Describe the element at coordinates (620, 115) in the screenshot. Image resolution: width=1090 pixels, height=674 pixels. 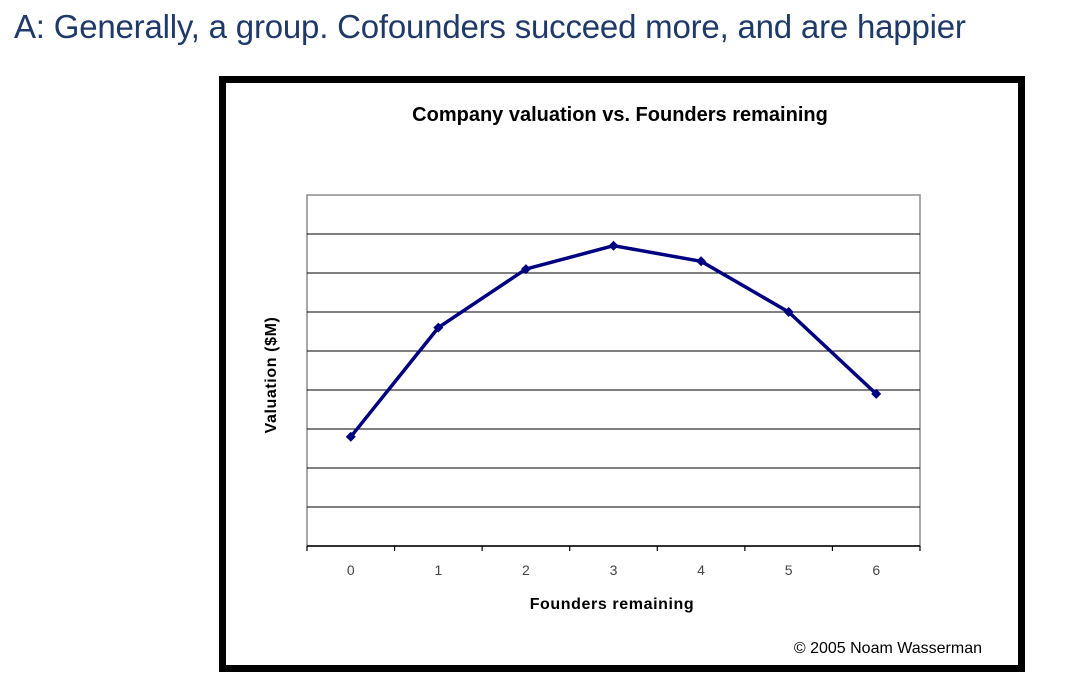
I see `chart-title: Company valuation vs. Founders remaining` at that location.